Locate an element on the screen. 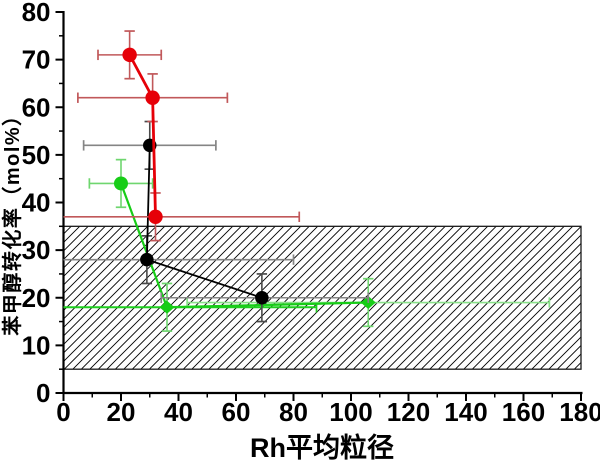  x-tick-label: 40 is located at coordinates (178, 412).